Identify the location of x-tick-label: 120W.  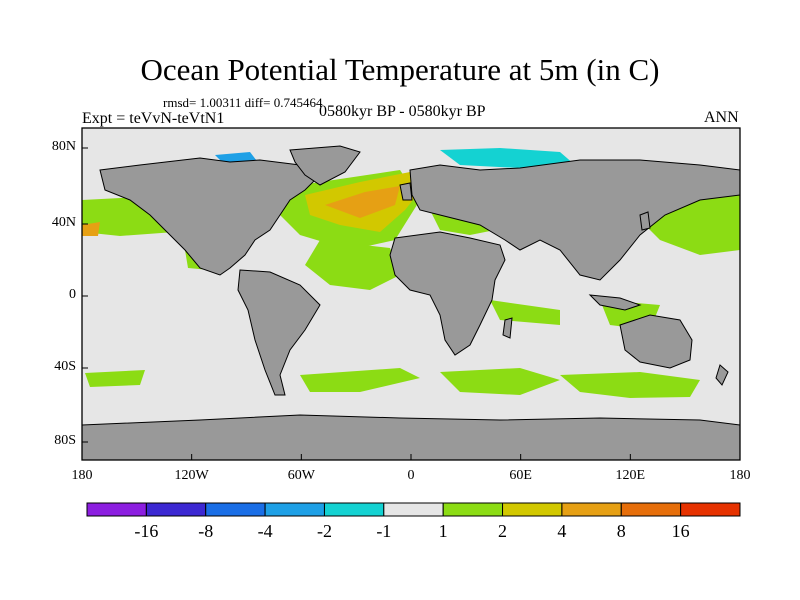
(191, 475).